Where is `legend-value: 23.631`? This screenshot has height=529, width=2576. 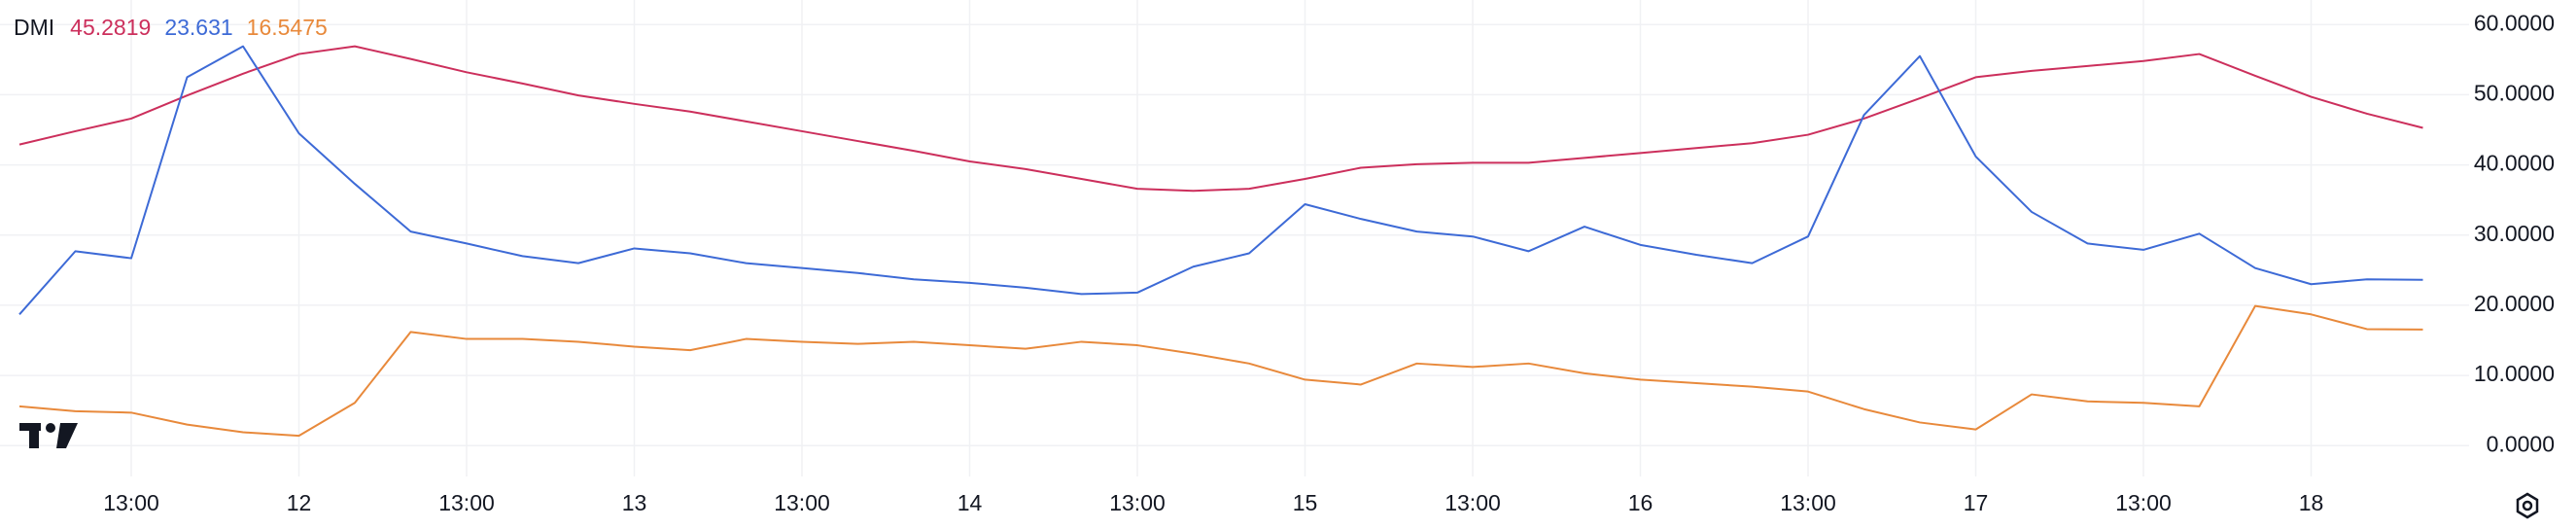
legend-value: 23.631 is located at coordinates (198, 27).